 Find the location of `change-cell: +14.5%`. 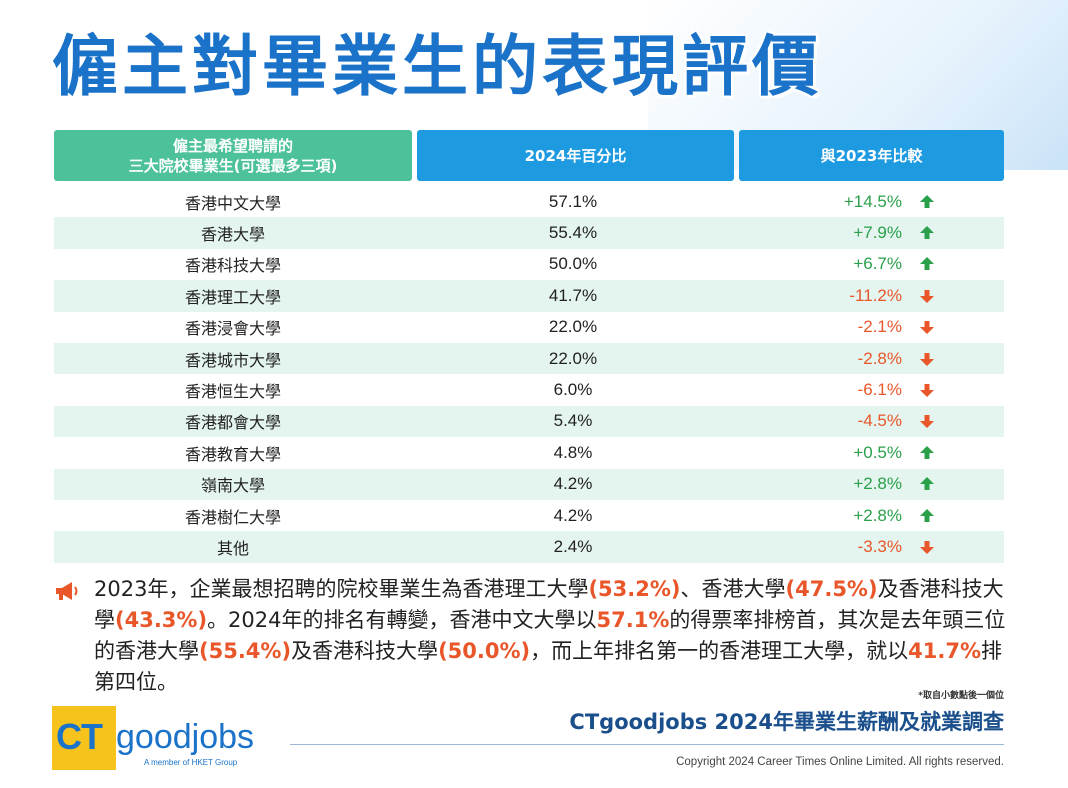

change-cell: +14.5% is located at coordinates (869, 202).